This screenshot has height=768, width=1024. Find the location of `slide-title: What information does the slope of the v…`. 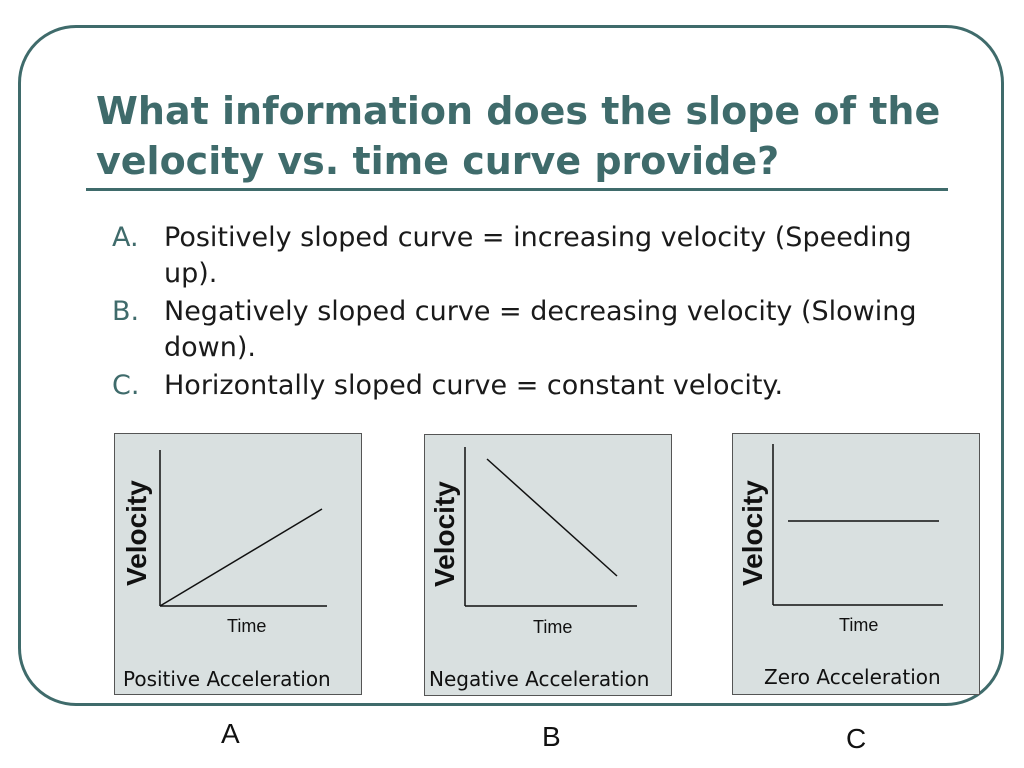

slide-title: What information does the slope of the v… is located at coordinates (518, 136).